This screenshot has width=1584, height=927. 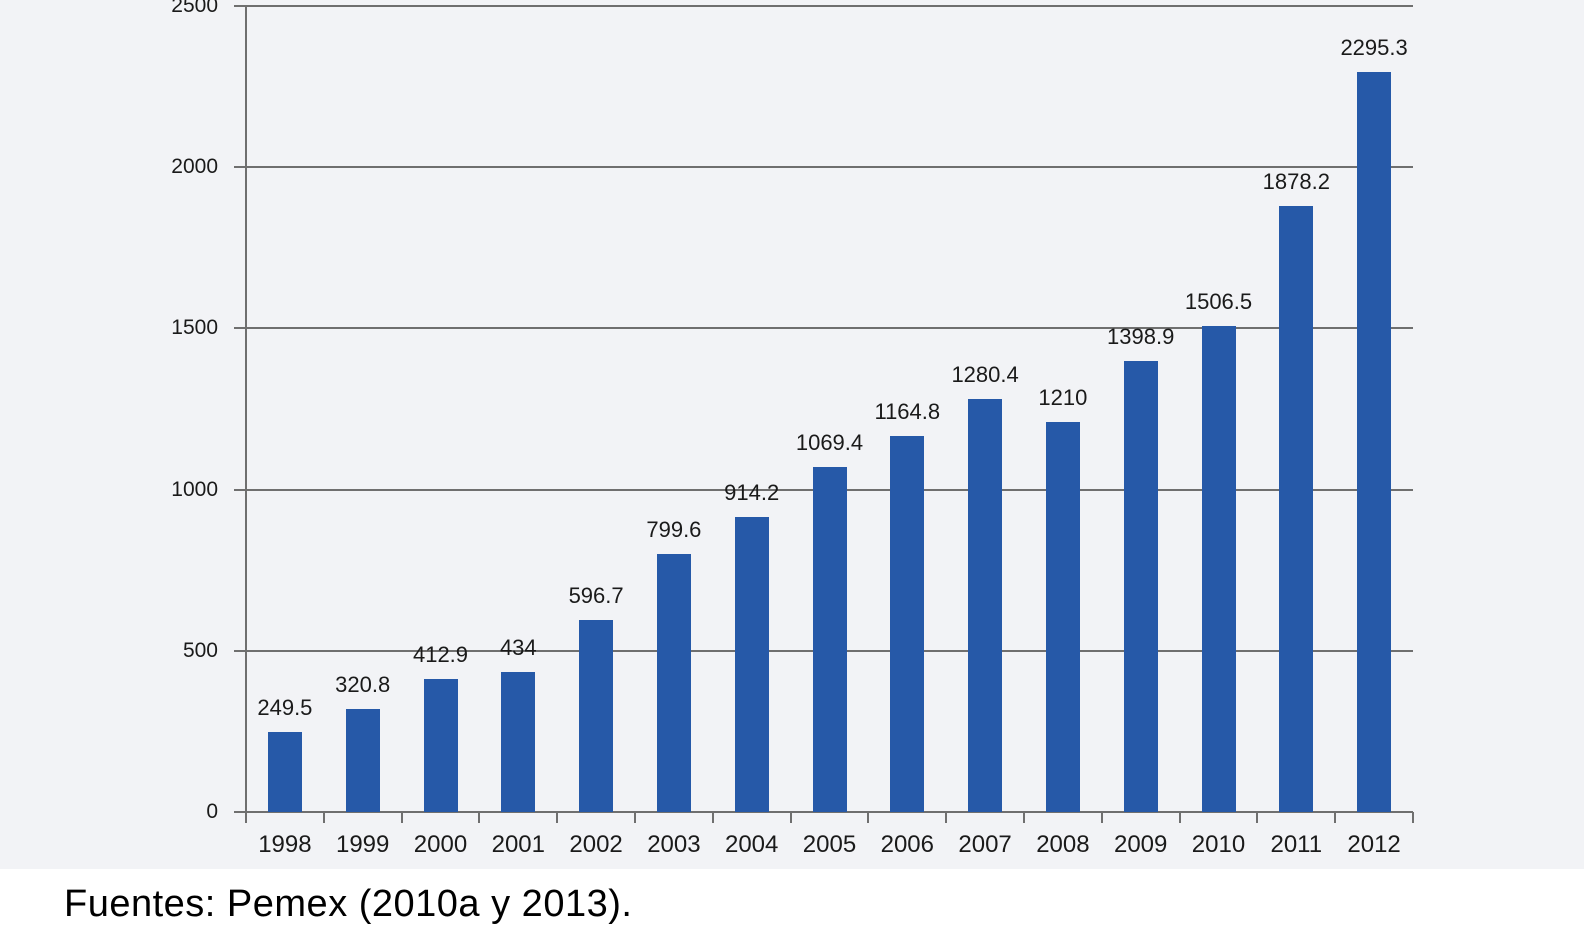 I want to click on value-label-1999: 320.8, so click(x=363, y=684).